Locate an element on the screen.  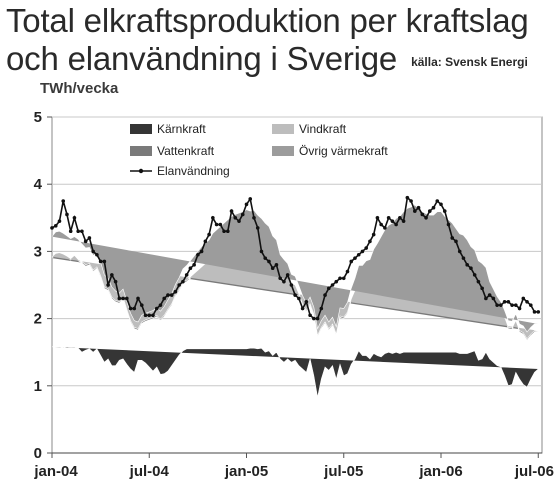
y-tick-label: 2 is located at coordinates (38, 319).